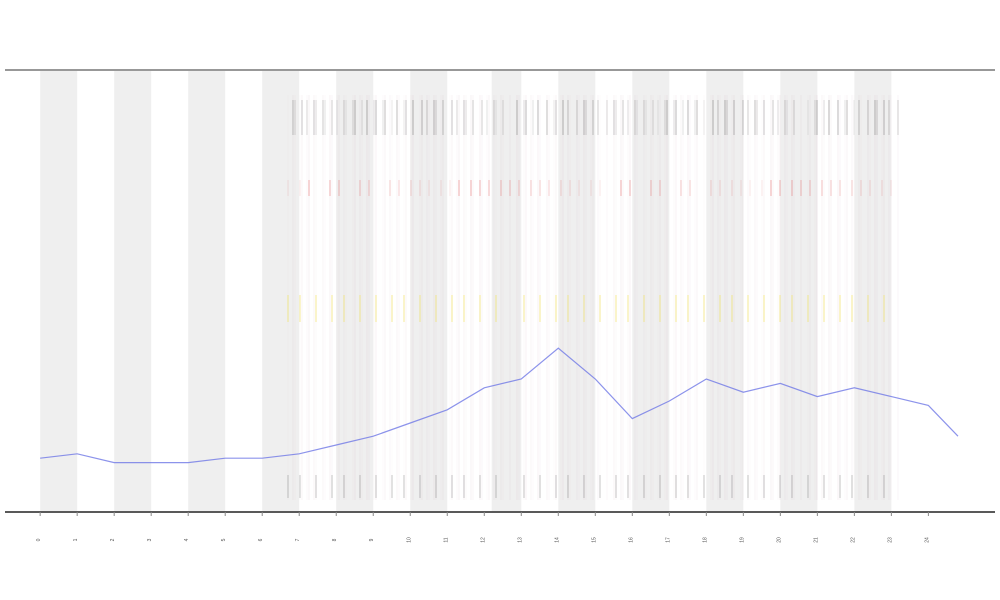 Image resolution: width=1000 pixels, height=600 pixels. What do you see at coordinates (335, 539) in the screenshot?
I see `x-tick-label: 8` at bounding box center [335, 539].